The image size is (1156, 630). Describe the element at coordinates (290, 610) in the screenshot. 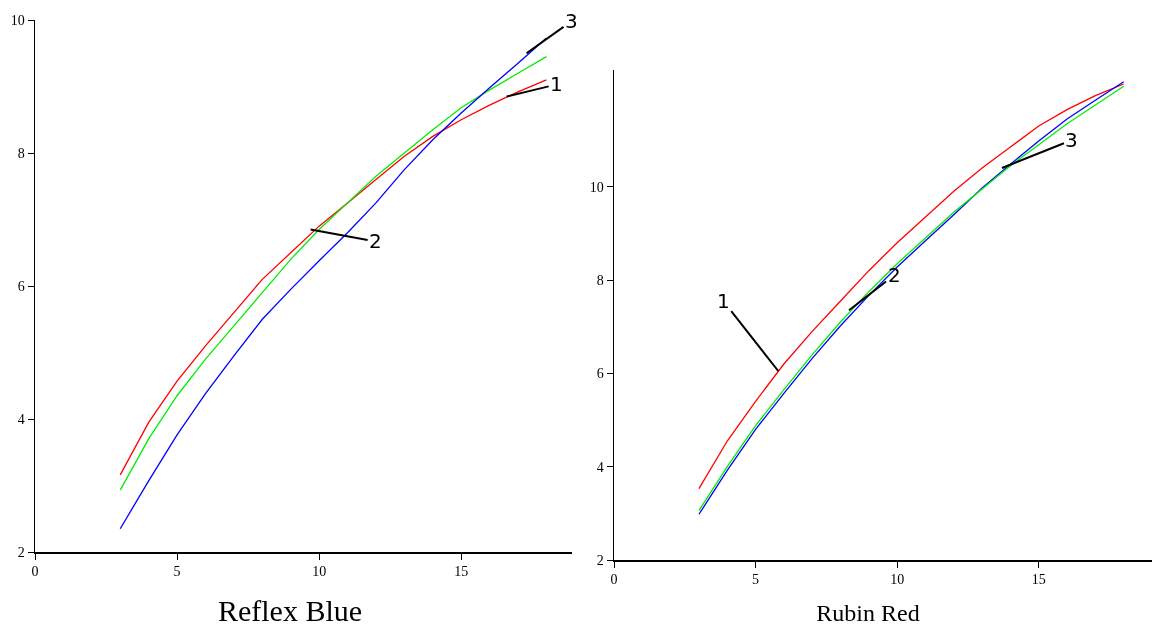

I see `text: Reflex Blue` at that location.